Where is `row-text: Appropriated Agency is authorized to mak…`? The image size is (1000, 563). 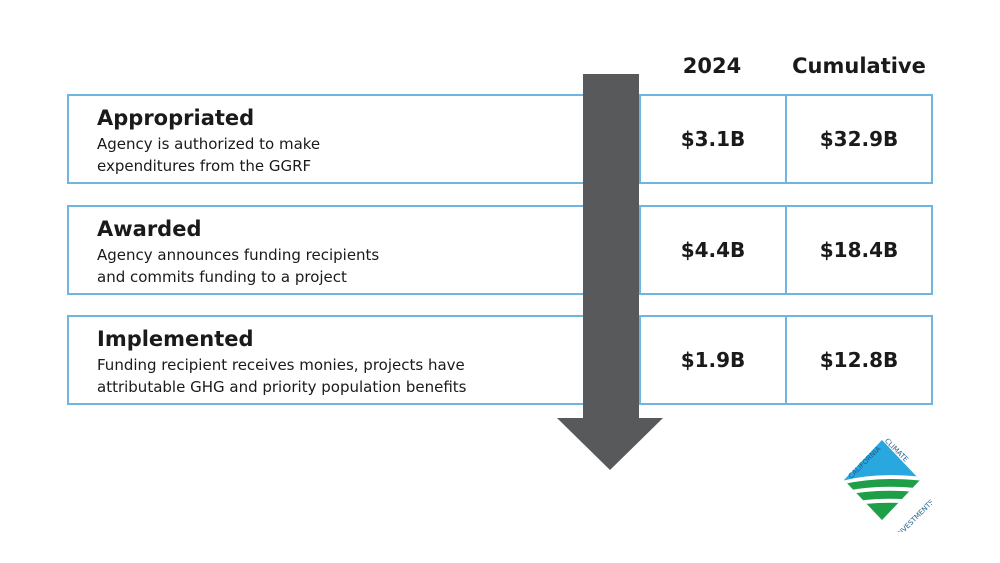 row-text: Appropriated Agency is authorized to mak… is located at coordinates (332, 141).